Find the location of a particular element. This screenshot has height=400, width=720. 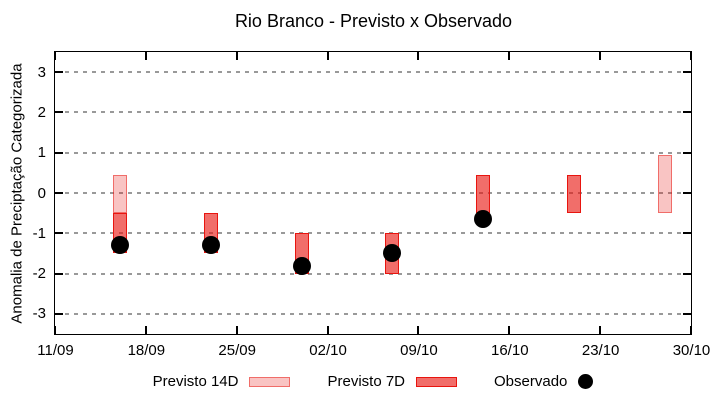

legend-label-previsto-14d: Previsto 14D is located at coordinates (195, 381).